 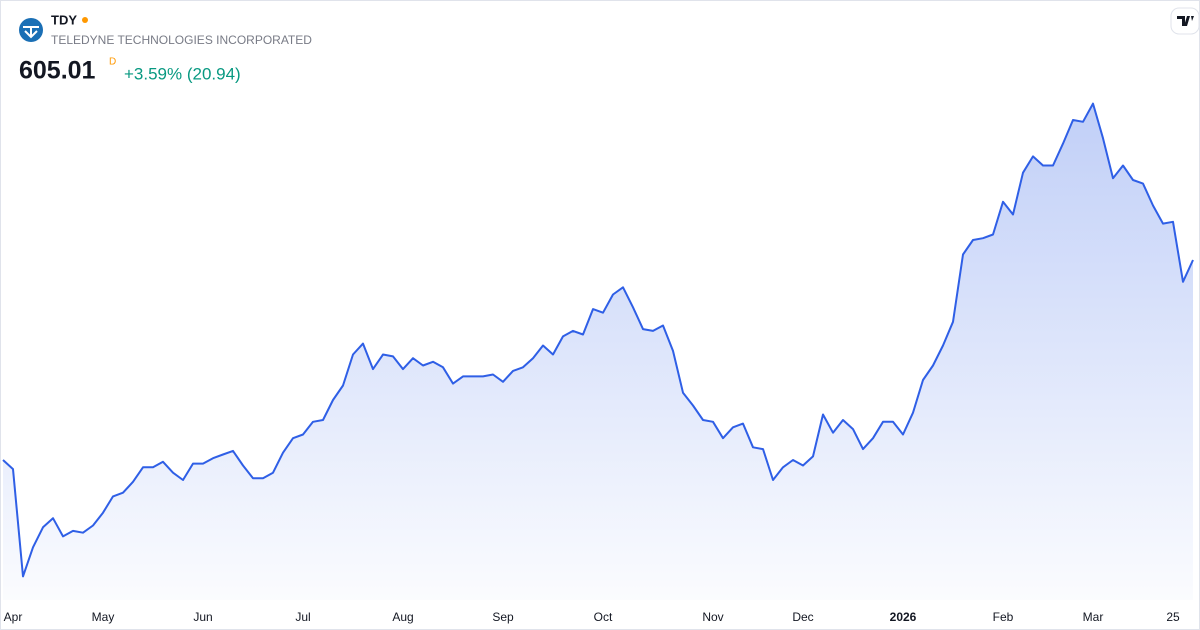 I want to click on x-tick-label: Sep, so click(x=503, y=617).